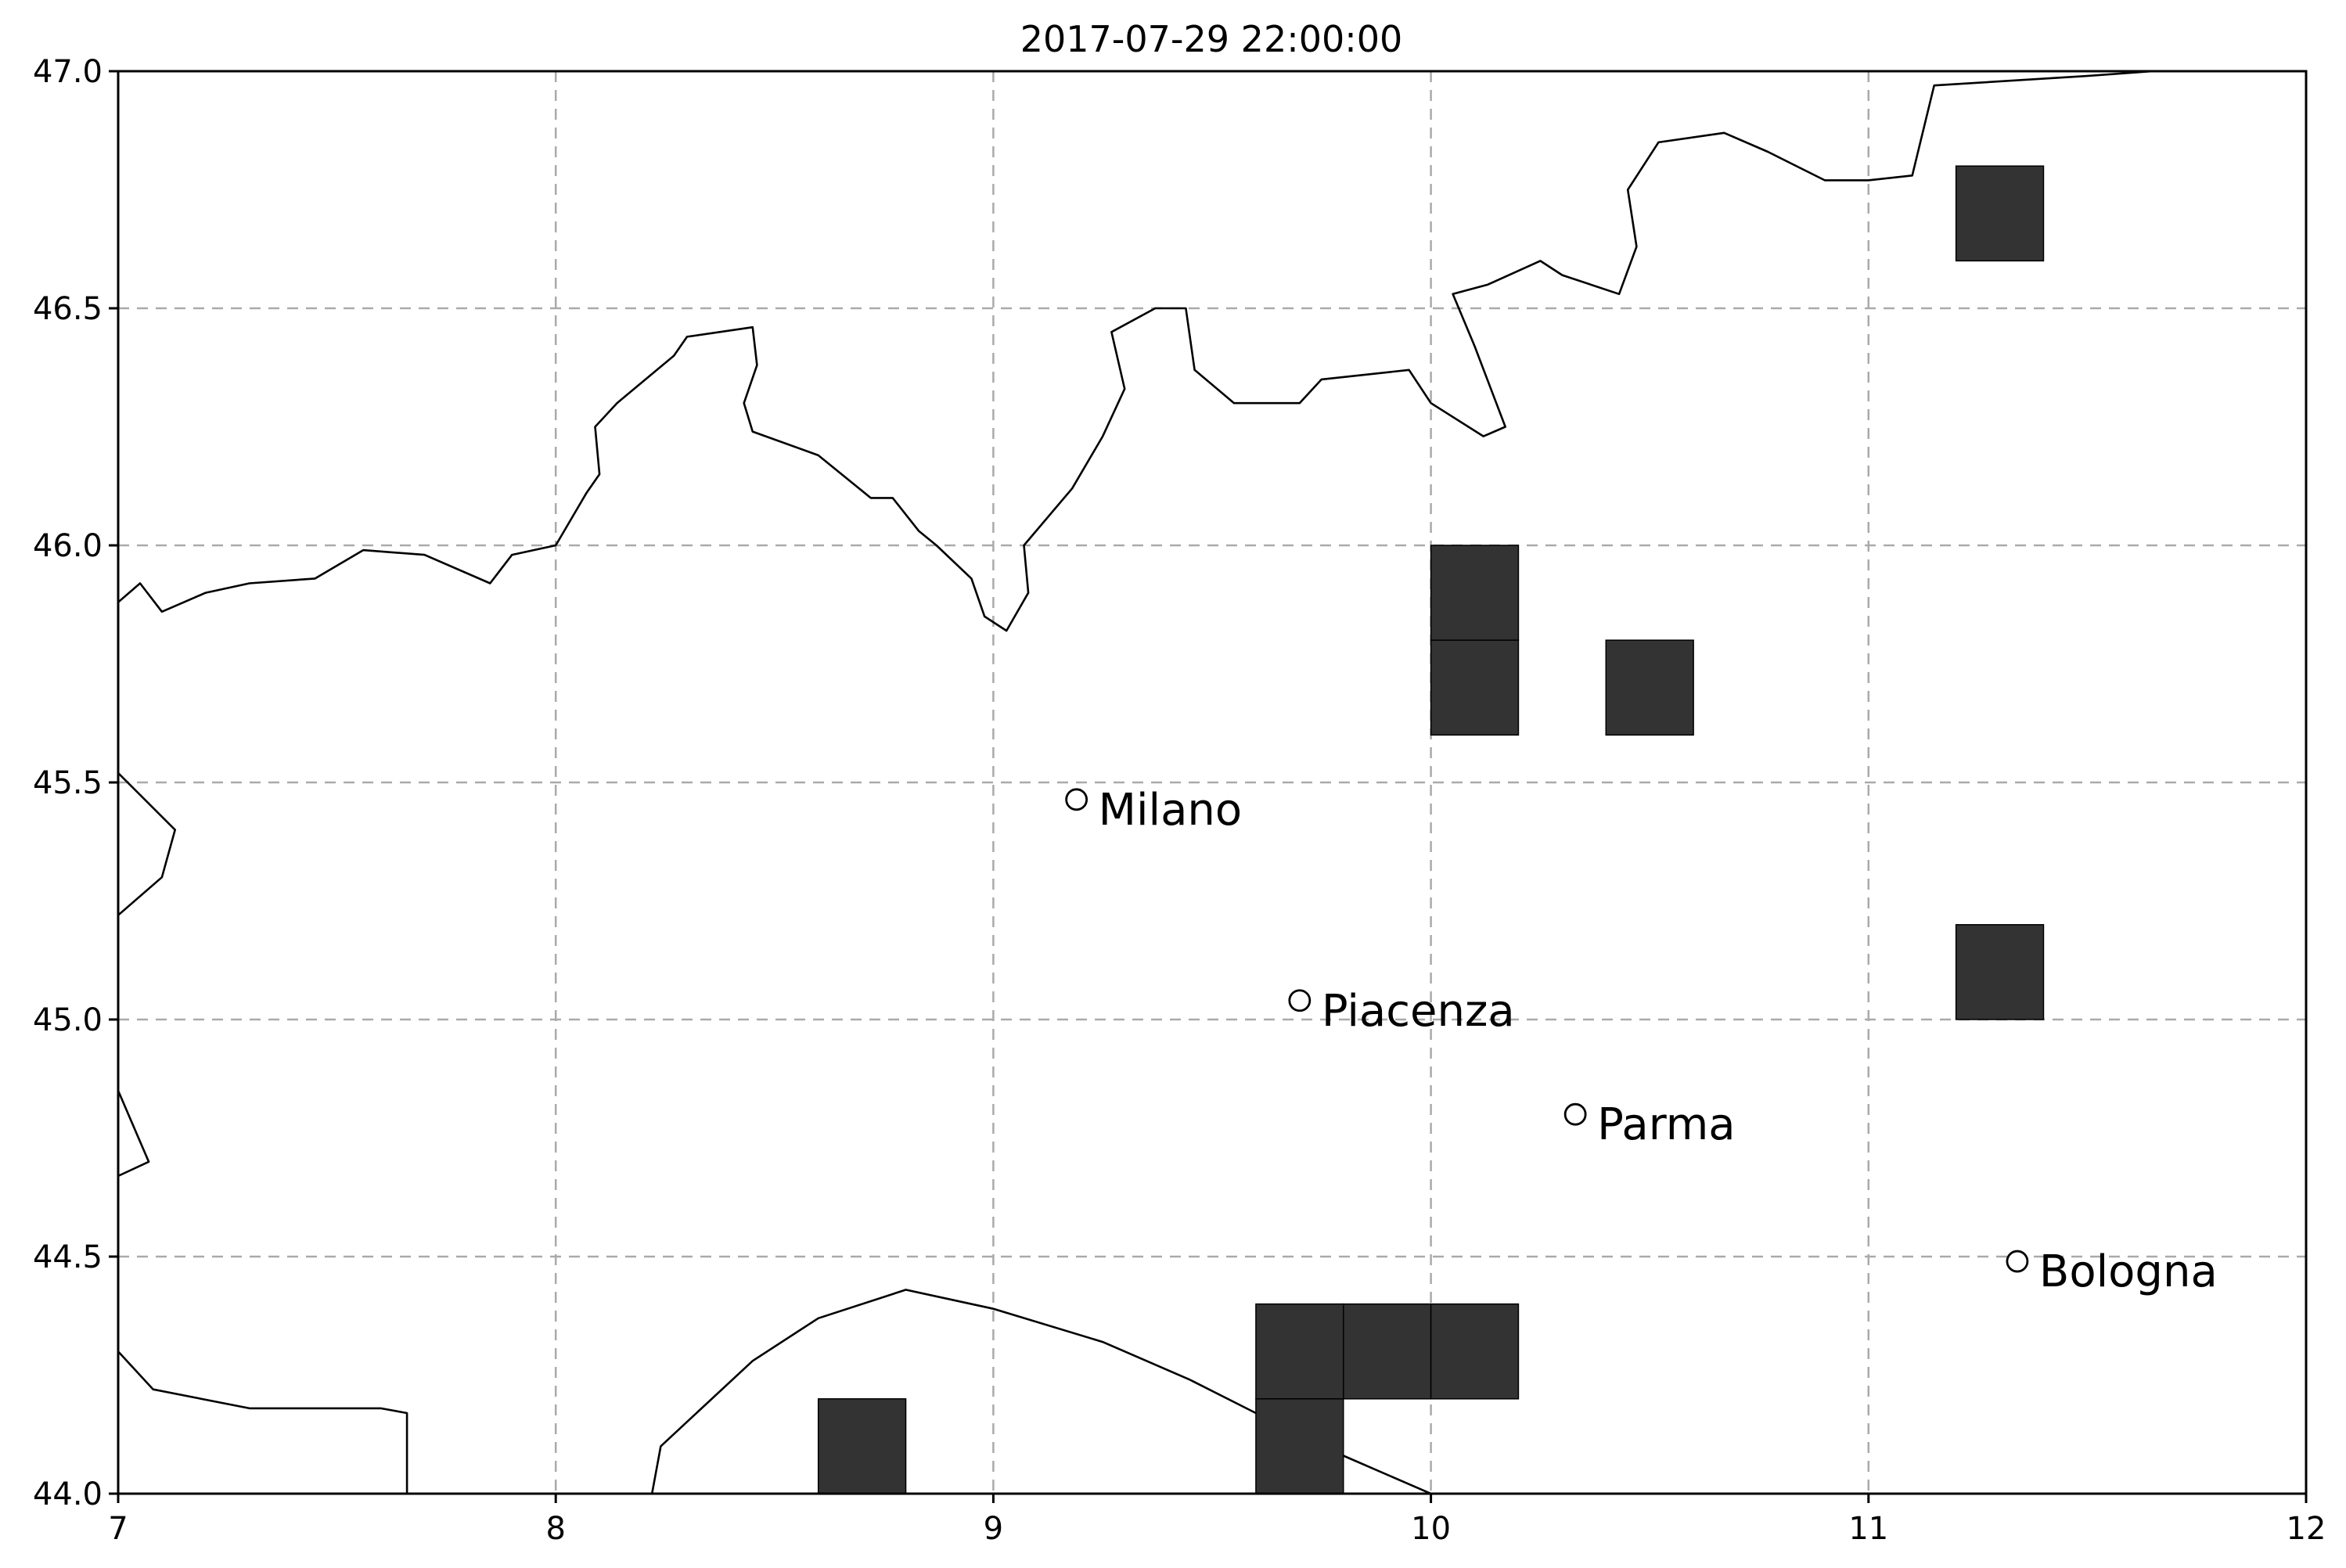 The image size is (2346, 1568). What do you see at coordinates (118, 1529) in the screenshot?
I see `x-tick-label: 7` at bounding box center [118, 1529].